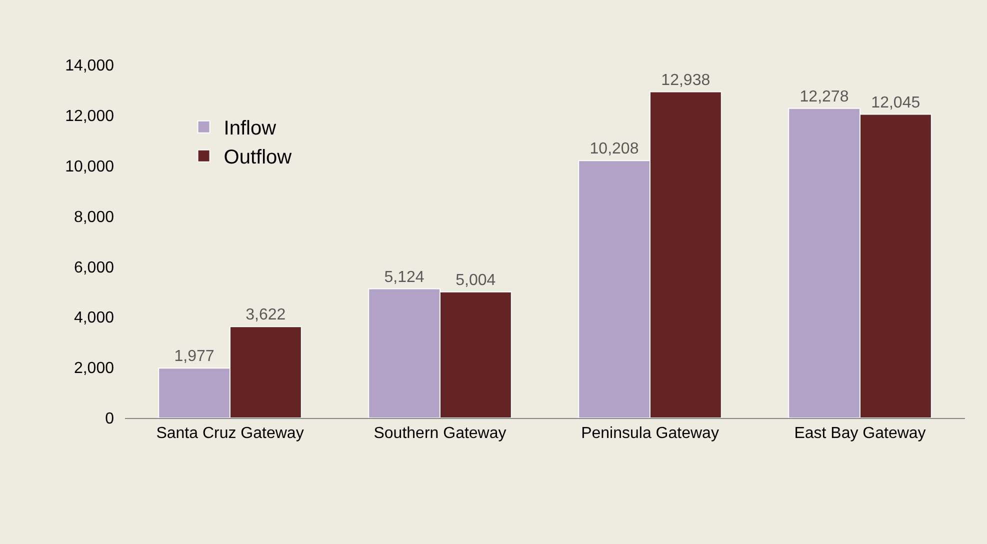  What do you see at coordinates (230, 433) in the screenshot?
I see `x-tick-label: Santa Cruz Gateway` at bounding box center [230, 433].